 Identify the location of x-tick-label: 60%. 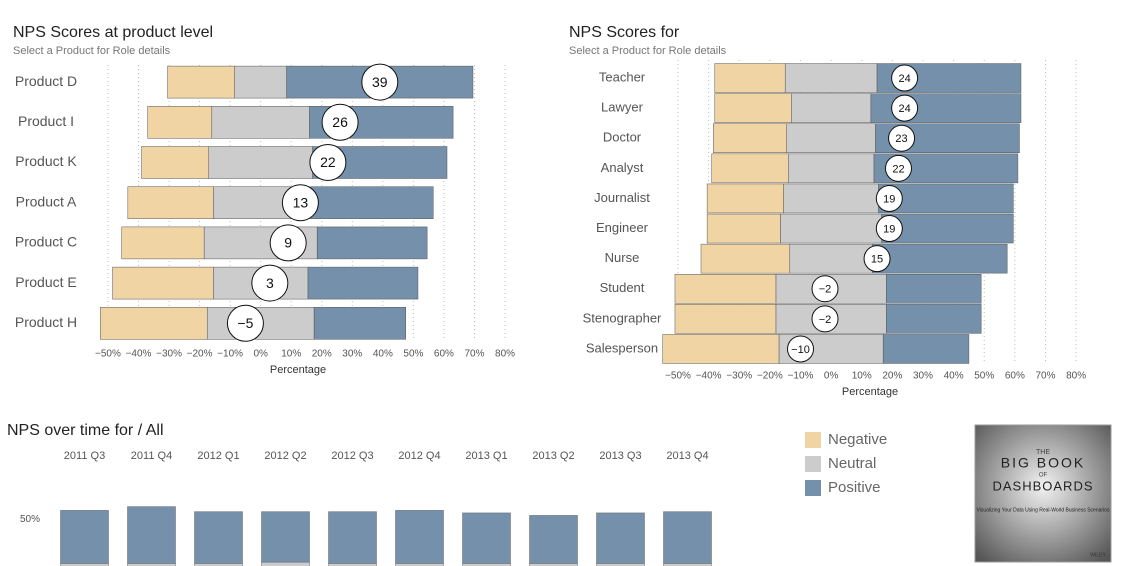
(444, 354).